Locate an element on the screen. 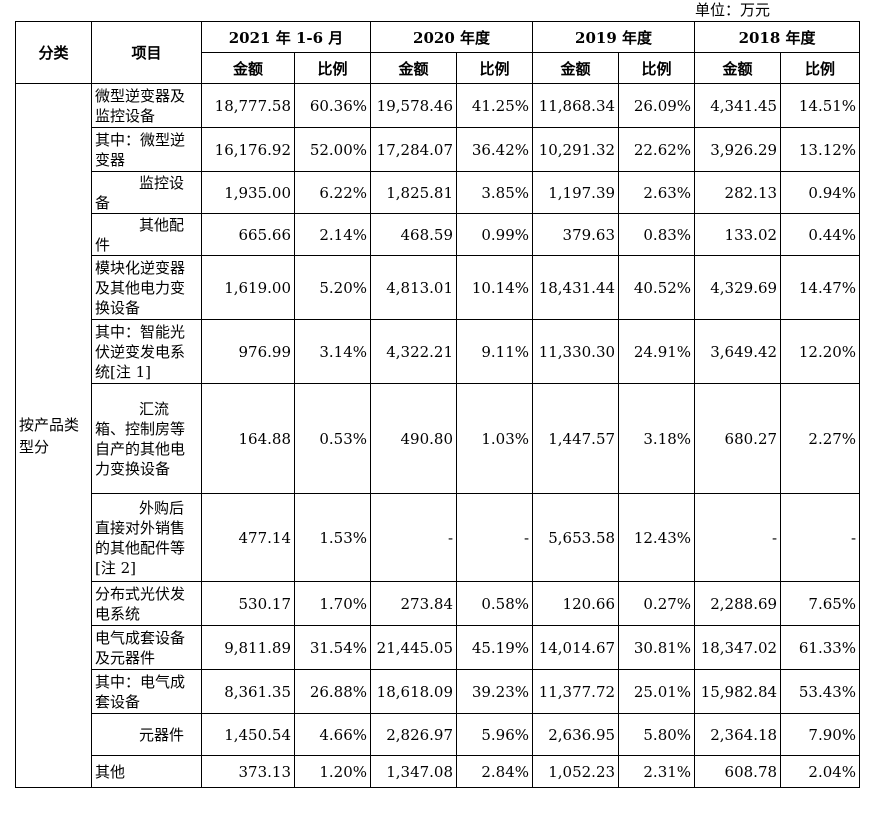 This screenshot has height=826, width=894. item-label: 其他配件 is located at coordinates (140, 234).